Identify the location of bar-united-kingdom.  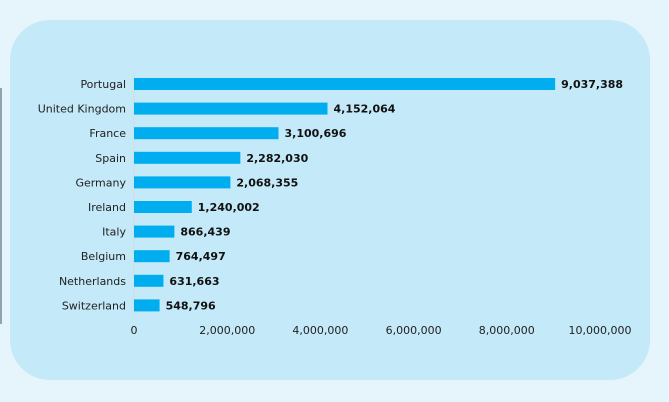
(231, 108).